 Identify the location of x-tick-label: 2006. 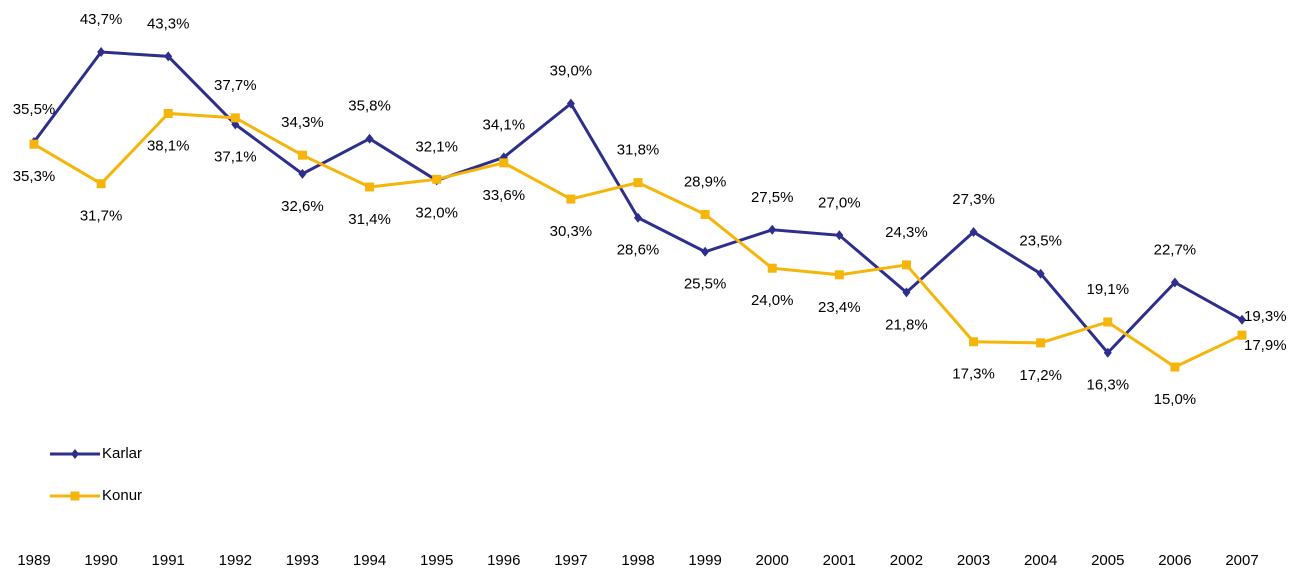
(1174, 560).